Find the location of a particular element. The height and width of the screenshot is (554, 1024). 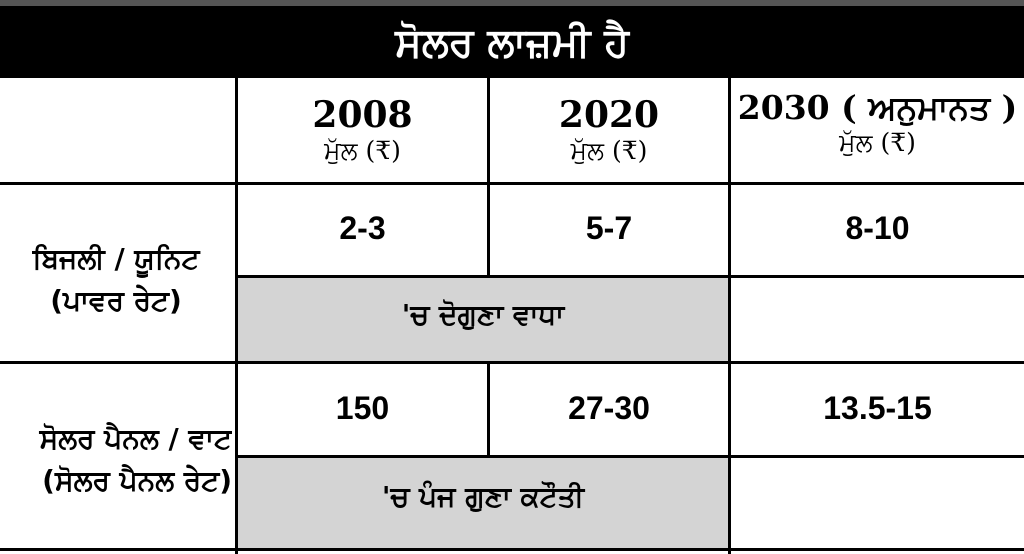

note-cell-panel is located at coordinates (483, 504).